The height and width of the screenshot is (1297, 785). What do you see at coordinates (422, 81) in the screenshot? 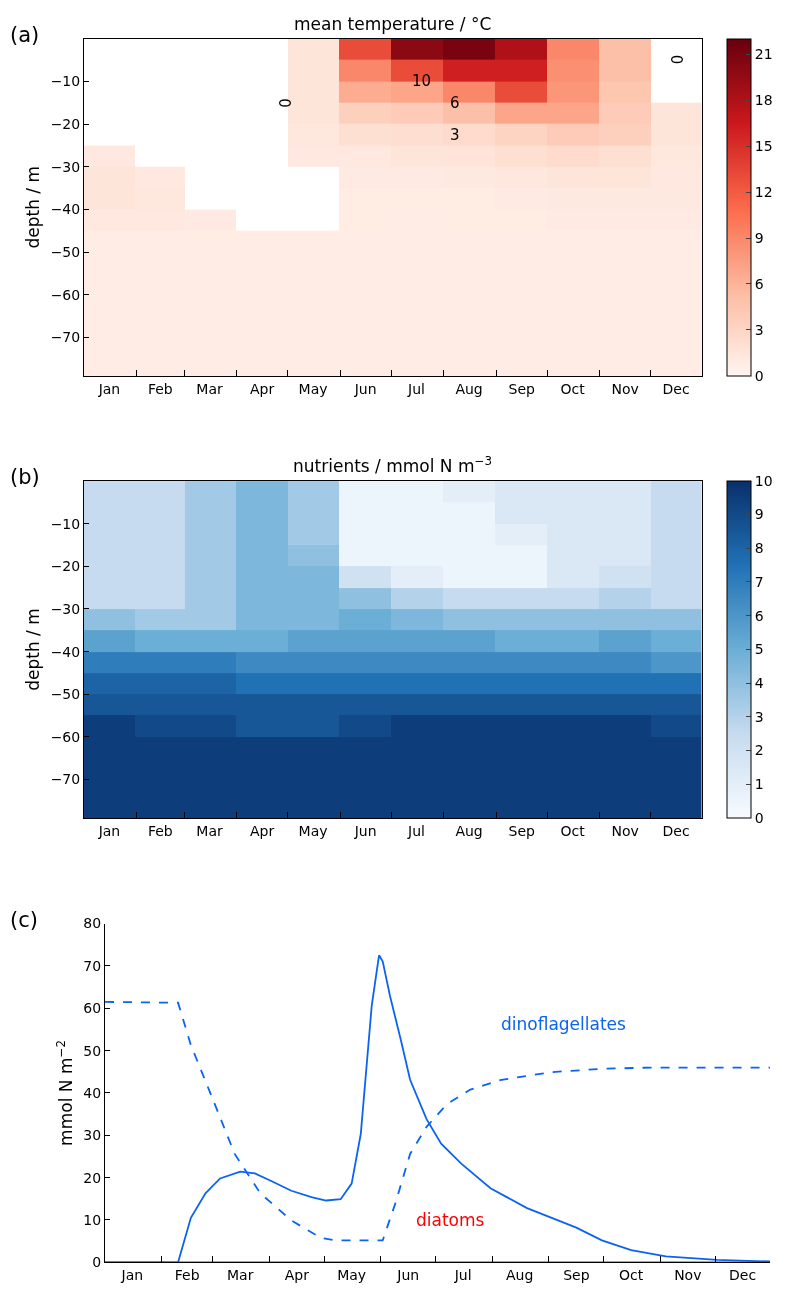
I see `annotation: 10` at bounding box center [422, 81].